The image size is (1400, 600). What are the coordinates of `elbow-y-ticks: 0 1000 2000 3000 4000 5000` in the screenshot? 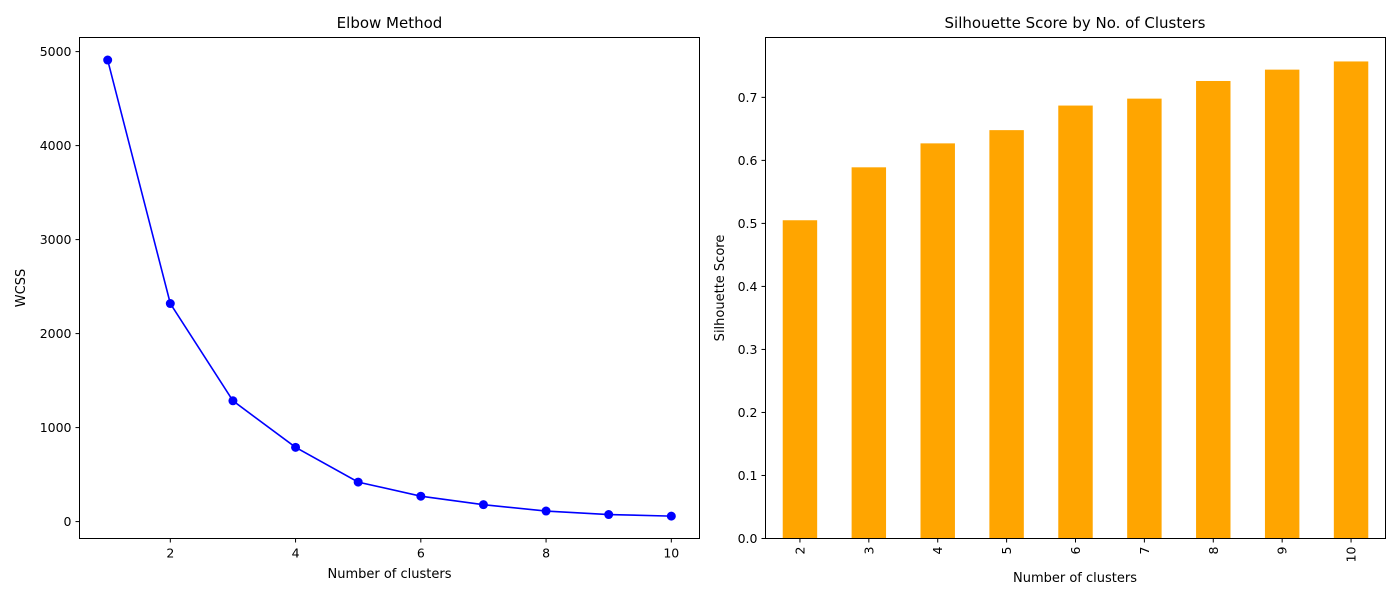 It's located at (60, 286).